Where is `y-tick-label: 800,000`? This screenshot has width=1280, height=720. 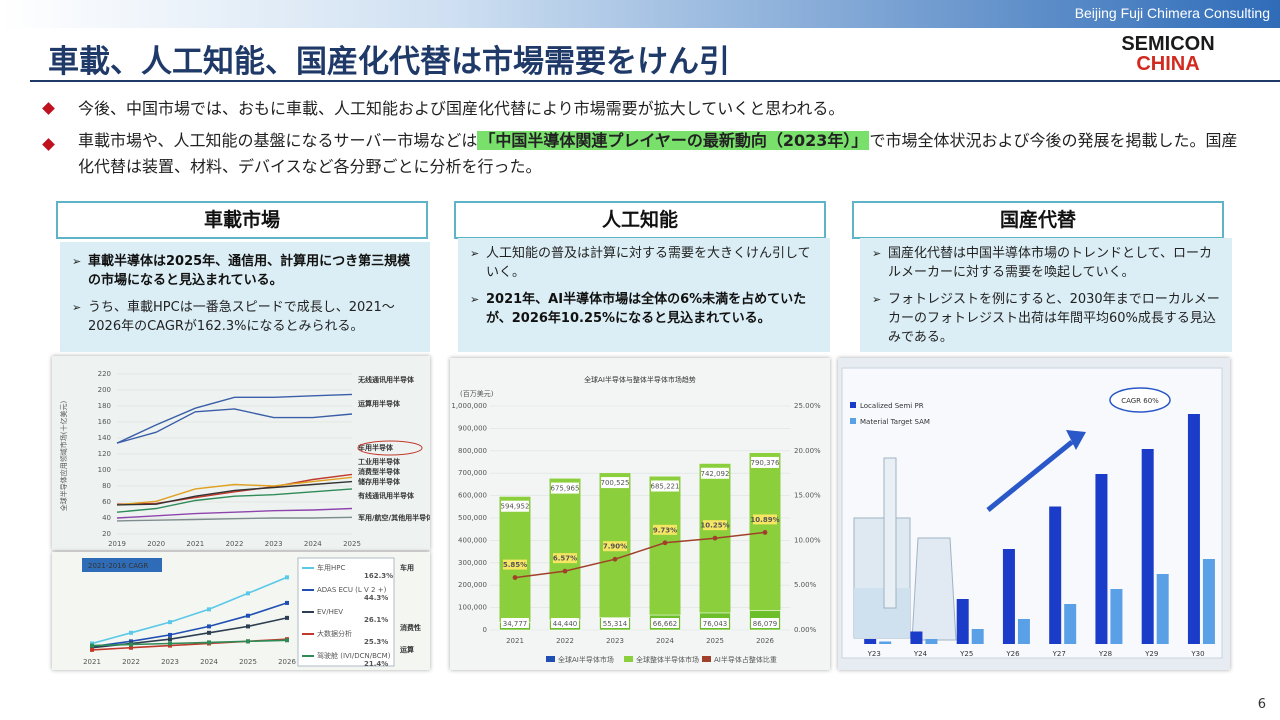 y-tick-label: 800,000 is located at coordinates (472, 451).